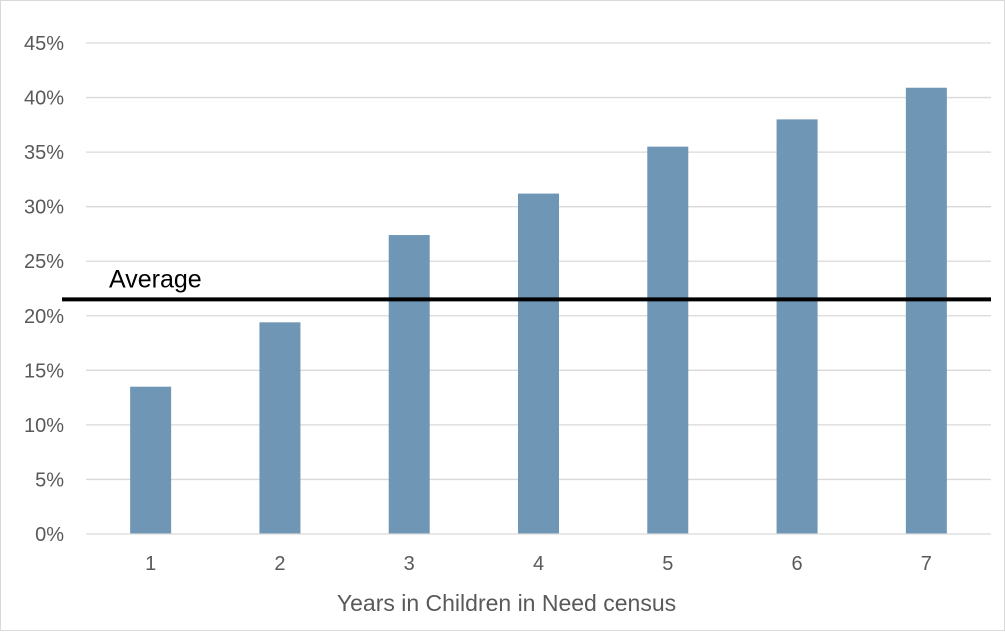 The width and height of the screenshot is (1005, 632). Describe the element at coordinates (279, 564) in the screenshot. I see `x-tick-label: 2` at that location.